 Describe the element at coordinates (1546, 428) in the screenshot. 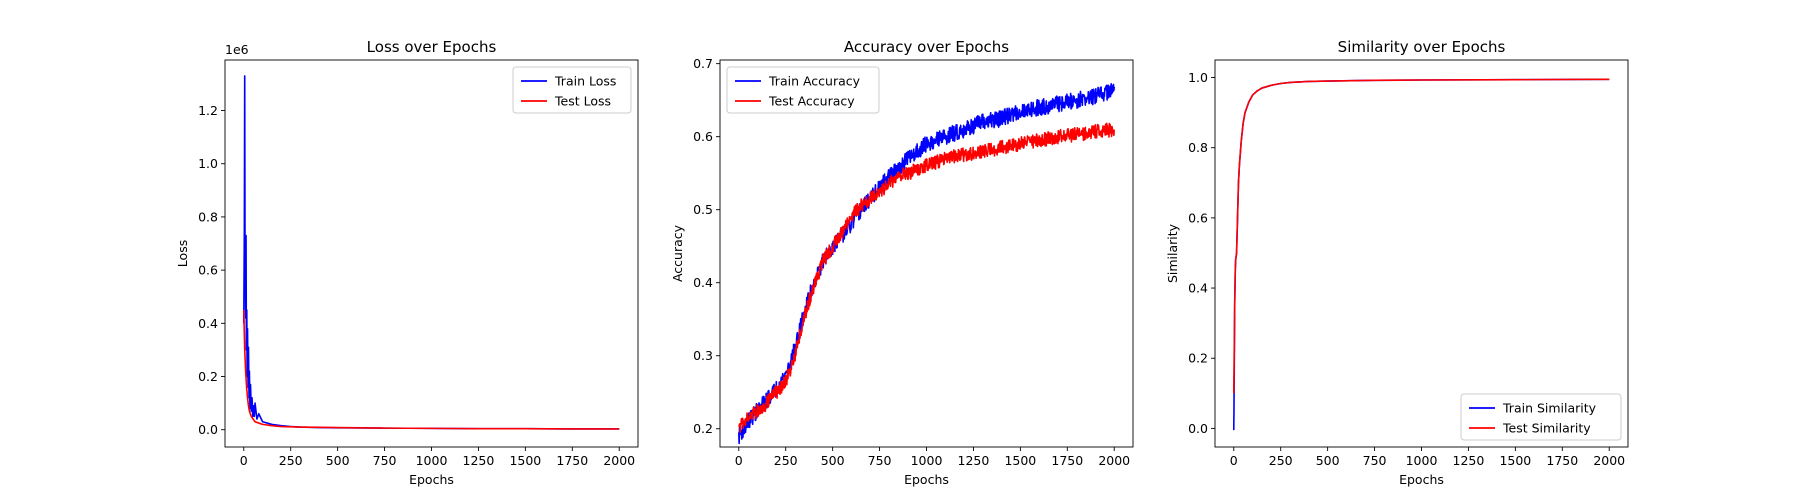

I see `legend-label-test: Test Similarity` at that location.